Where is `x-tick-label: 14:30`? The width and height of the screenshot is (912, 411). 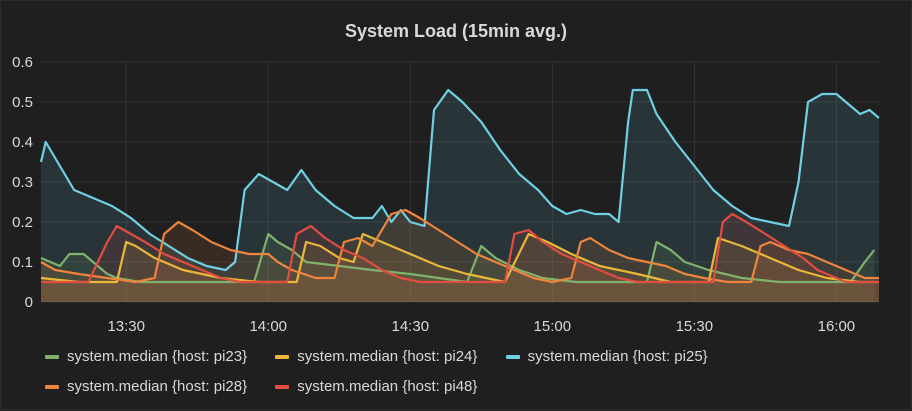 x-tick-label: 14:30 is located at coordinates (411, 326).